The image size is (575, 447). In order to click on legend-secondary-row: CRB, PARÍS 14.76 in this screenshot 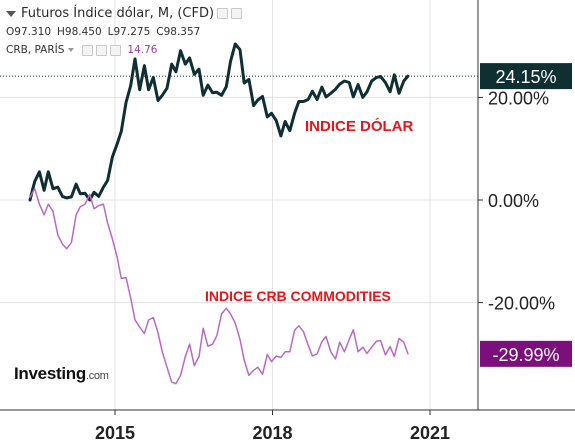, I will do `click(81, 50)`.